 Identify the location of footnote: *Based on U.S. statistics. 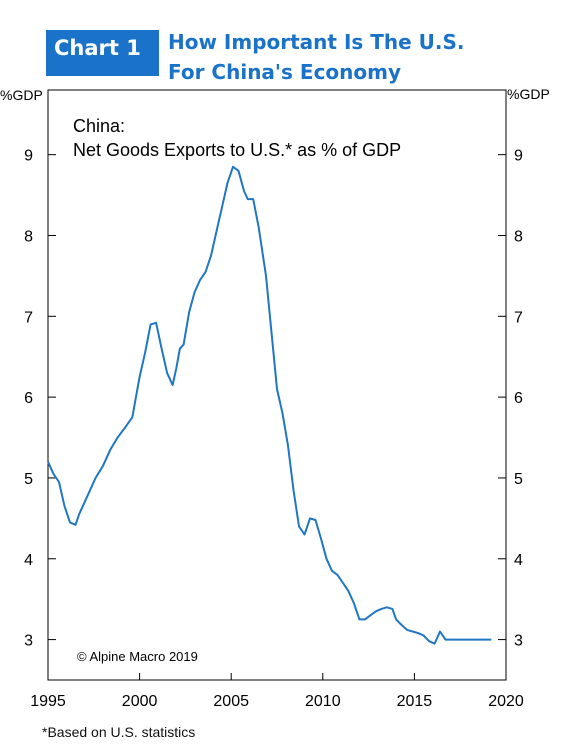
(119, 732).